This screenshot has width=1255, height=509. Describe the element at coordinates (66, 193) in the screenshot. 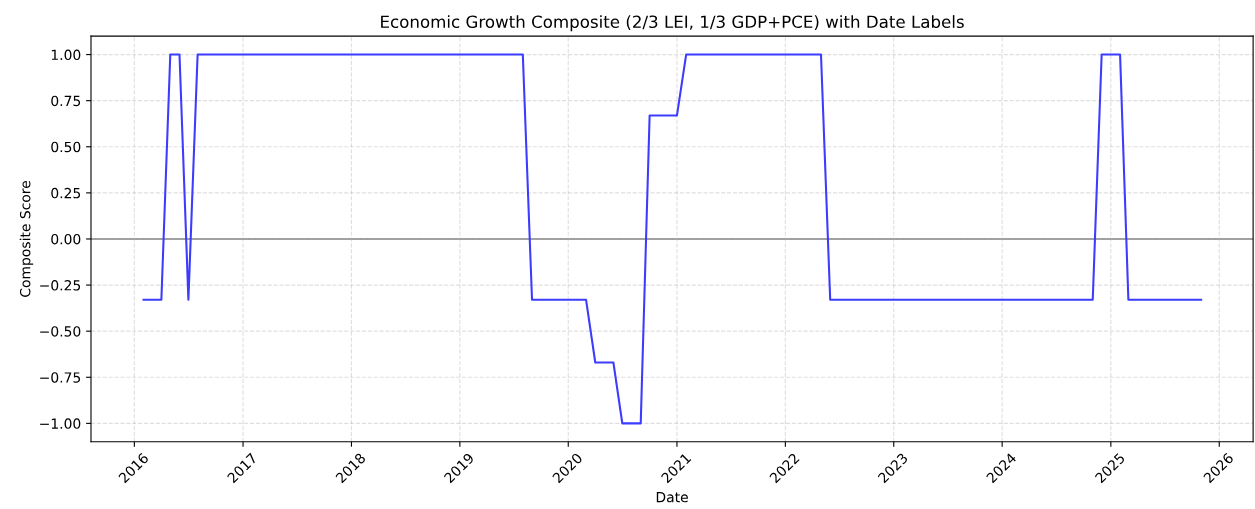

I see `y-tick-label: 0.25` at that location.